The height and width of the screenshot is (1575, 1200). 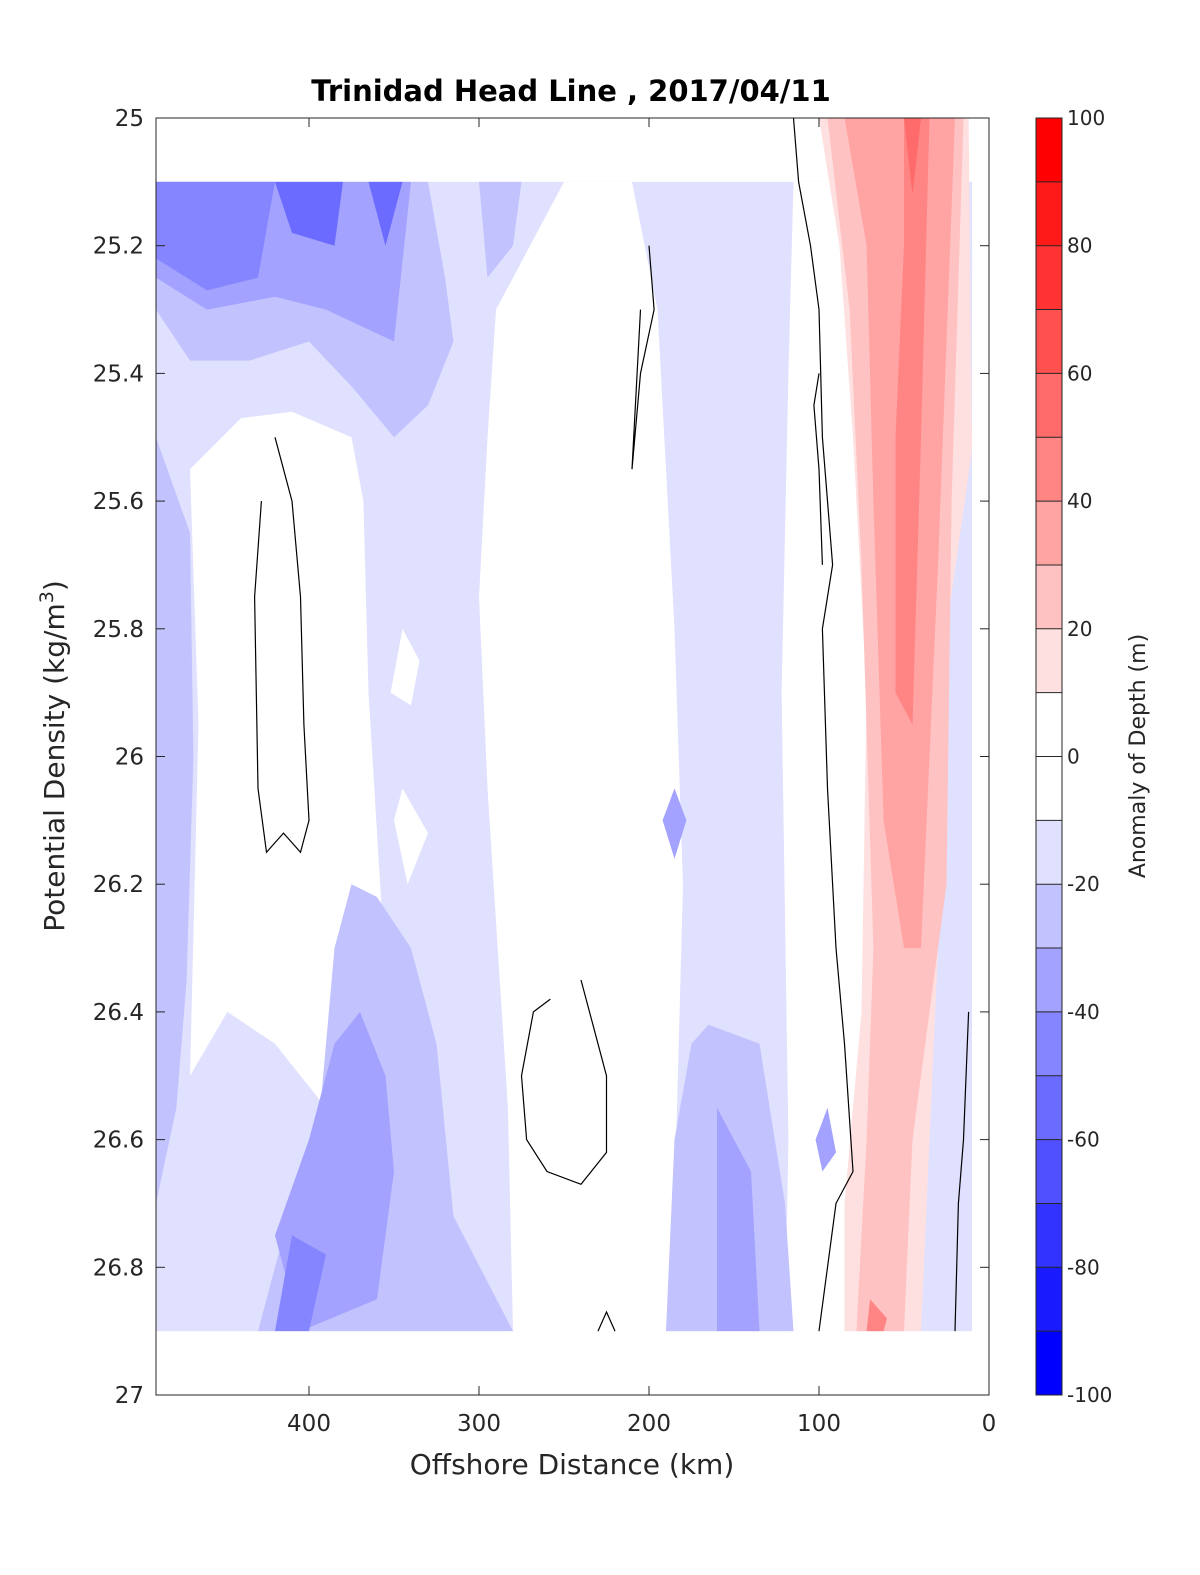 I want to click on y-tick-label: 25.6, so click(x=118, y=502).